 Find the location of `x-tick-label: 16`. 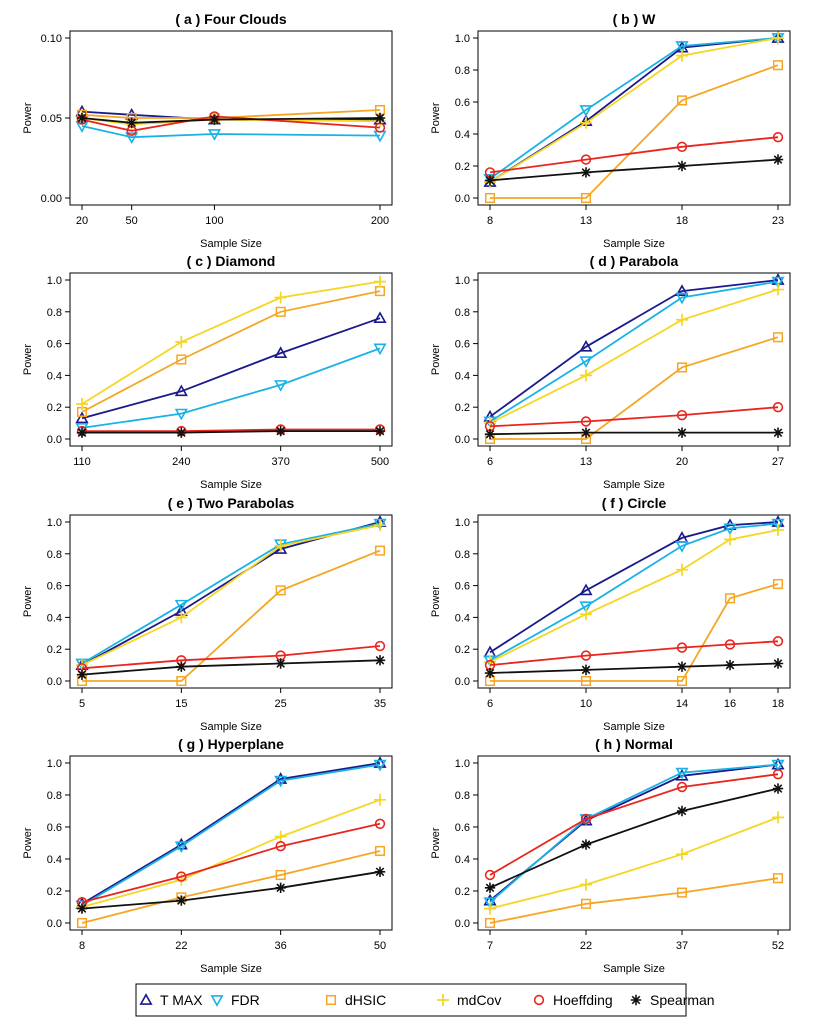

x-tick-label: 16 is located at coordinates (730, 704).